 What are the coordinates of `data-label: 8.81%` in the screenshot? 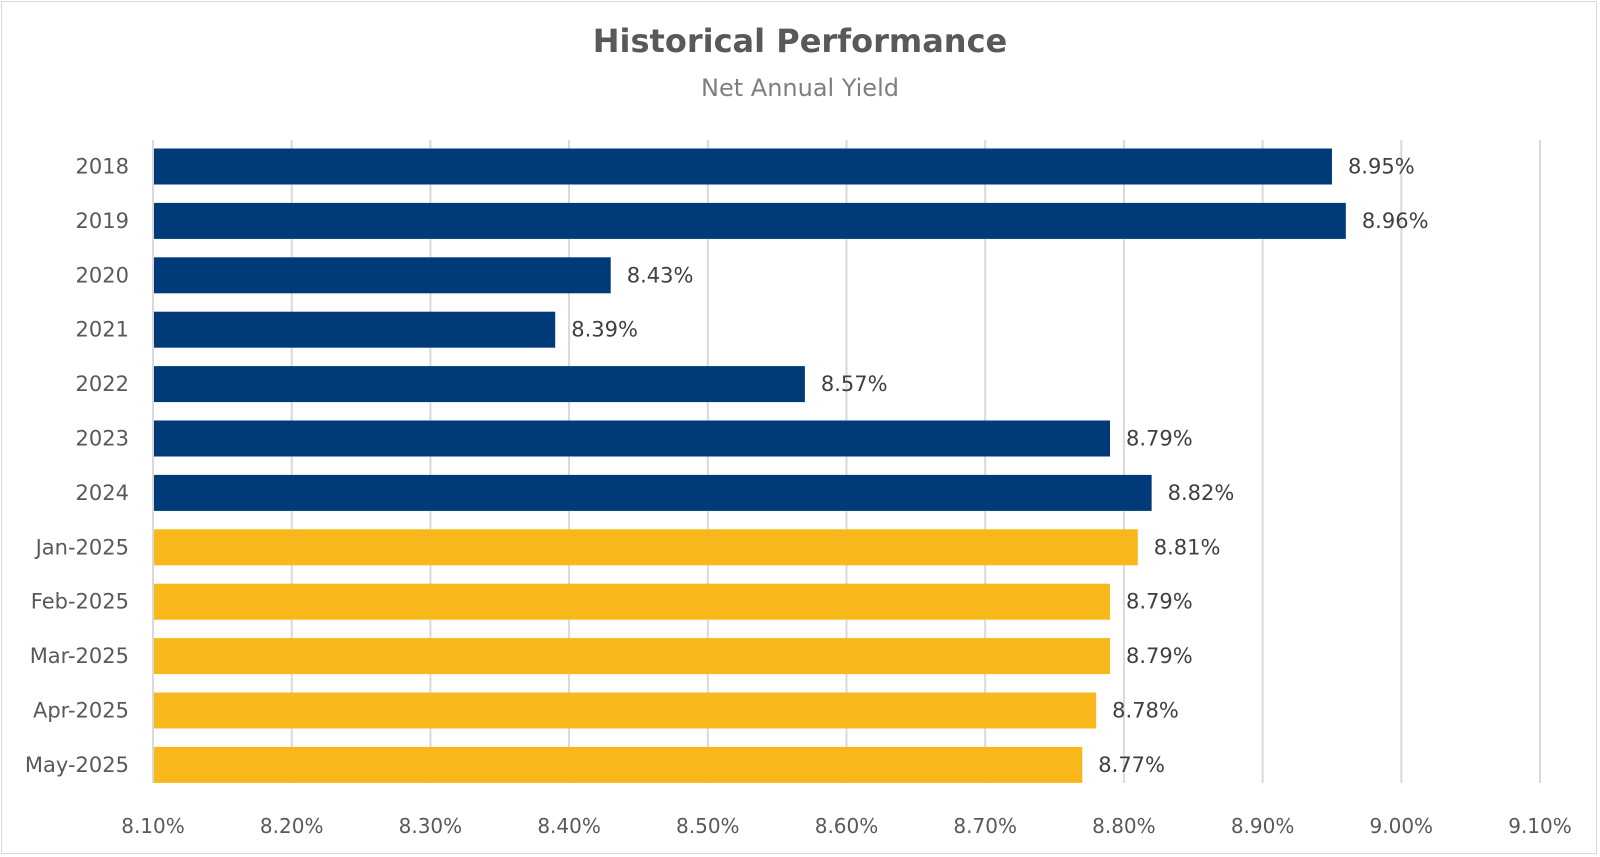 It's located at (1187, 547).